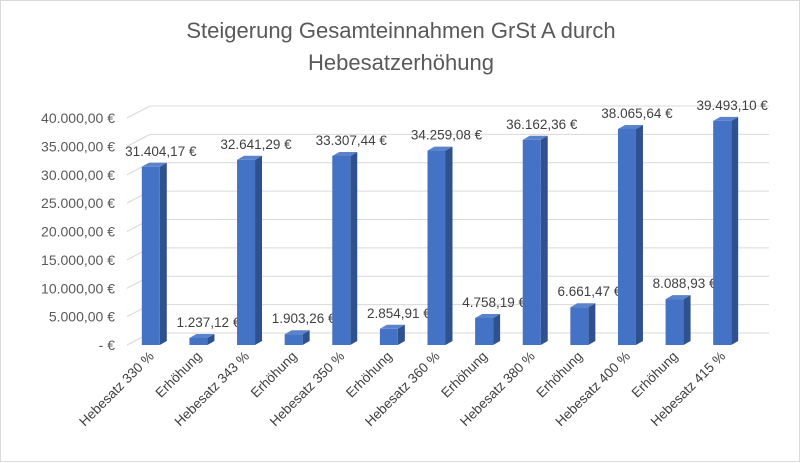 This screenshot has width=800, height=463. Describe the element at coordinates (209, 322) in the screenshot. I see `data-label: 1.237,12 €` at that location.